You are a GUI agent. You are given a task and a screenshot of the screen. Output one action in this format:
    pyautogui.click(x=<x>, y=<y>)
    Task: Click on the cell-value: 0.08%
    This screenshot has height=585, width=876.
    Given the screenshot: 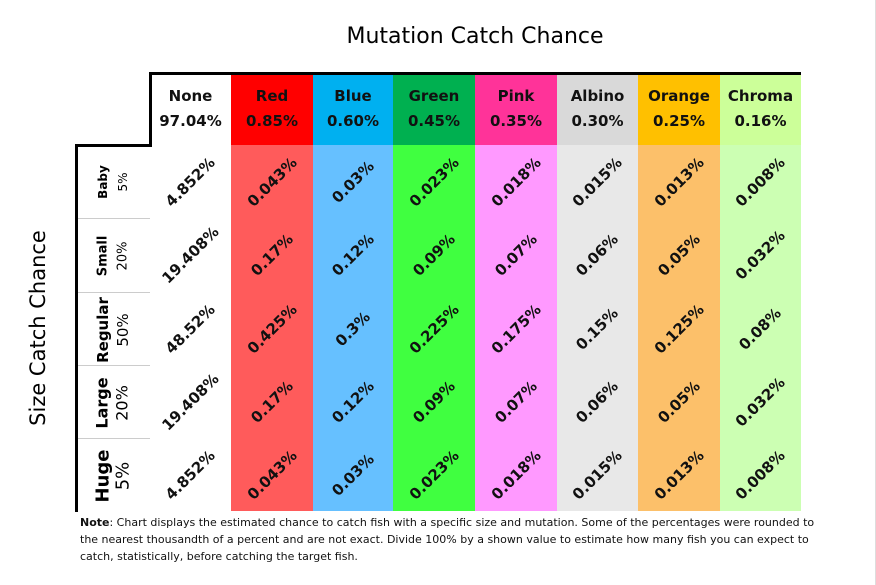 What is the action you would take?
    pyautogui.click(x=760, y=328)
    